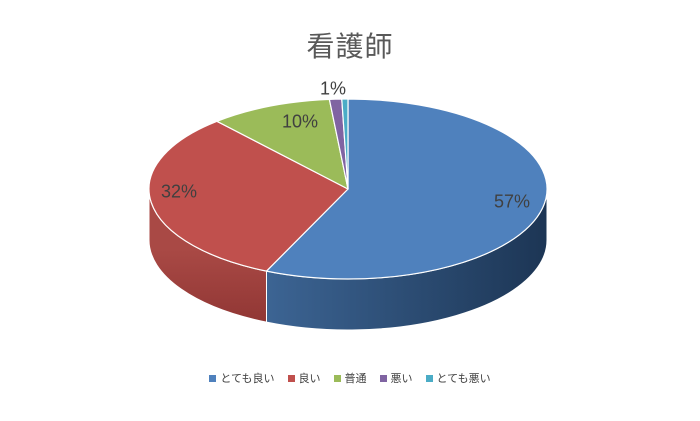 The height and width of the screenshot is (421, 700). I want to click on legend-item-0: とても良い, so click(242, 378).